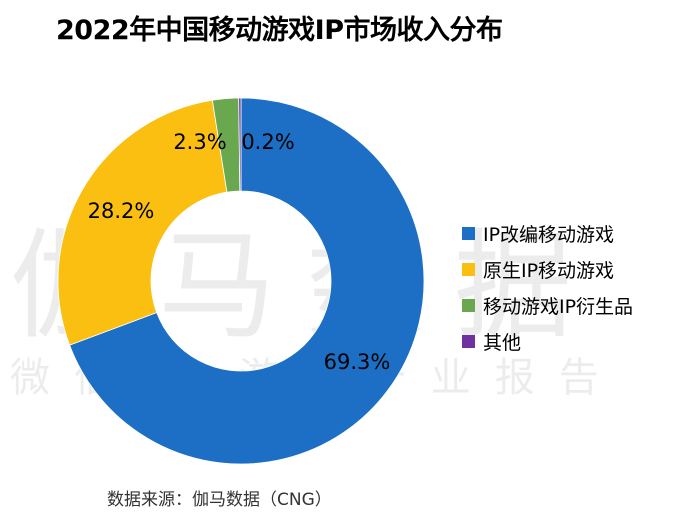 The height and width of the screenshot is (519, 681). I want to click on slice-other, so click(240, 144).